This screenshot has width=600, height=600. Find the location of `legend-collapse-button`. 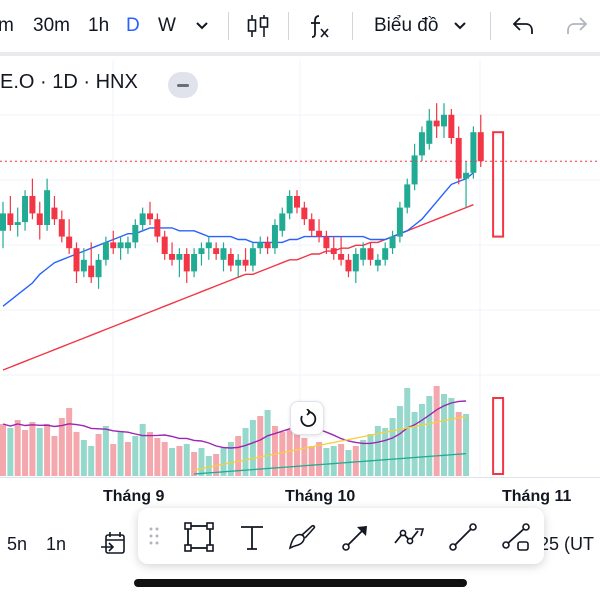

legend-collapse-button is located at coordinates (183, 85).